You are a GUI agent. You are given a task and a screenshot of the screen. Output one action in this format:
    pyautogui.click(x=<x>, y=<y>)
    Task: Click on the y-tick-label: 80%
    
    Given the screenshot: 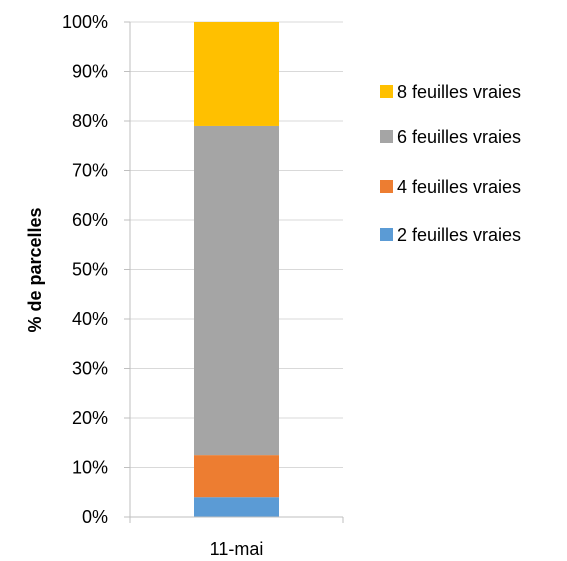 What is the action you would take?
    pyautogui.click(x=90, y=121)
    